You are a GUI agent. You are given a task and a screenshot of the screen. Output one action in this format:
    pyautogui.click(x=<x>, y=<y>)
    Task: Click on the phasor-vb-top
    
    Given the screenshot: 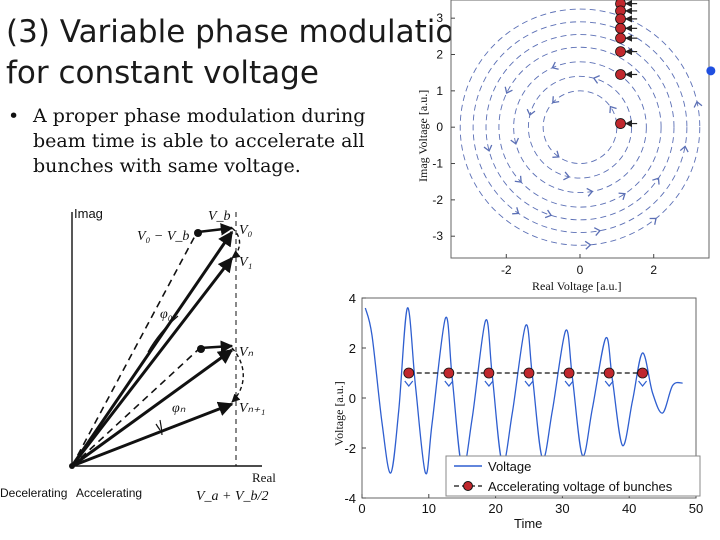 What is the action you would take?
    pyautogui.click(x=215, y=229)
    